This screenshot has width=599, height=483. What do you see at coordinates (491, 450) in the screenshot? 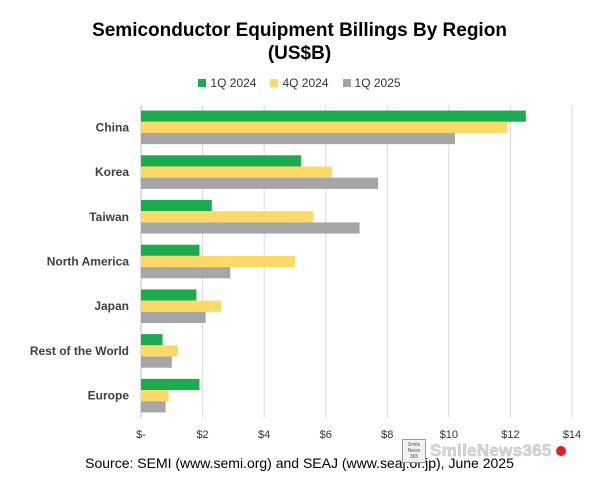
I see `watermark-text: SmileNews365` at bounding box center [491, 450].